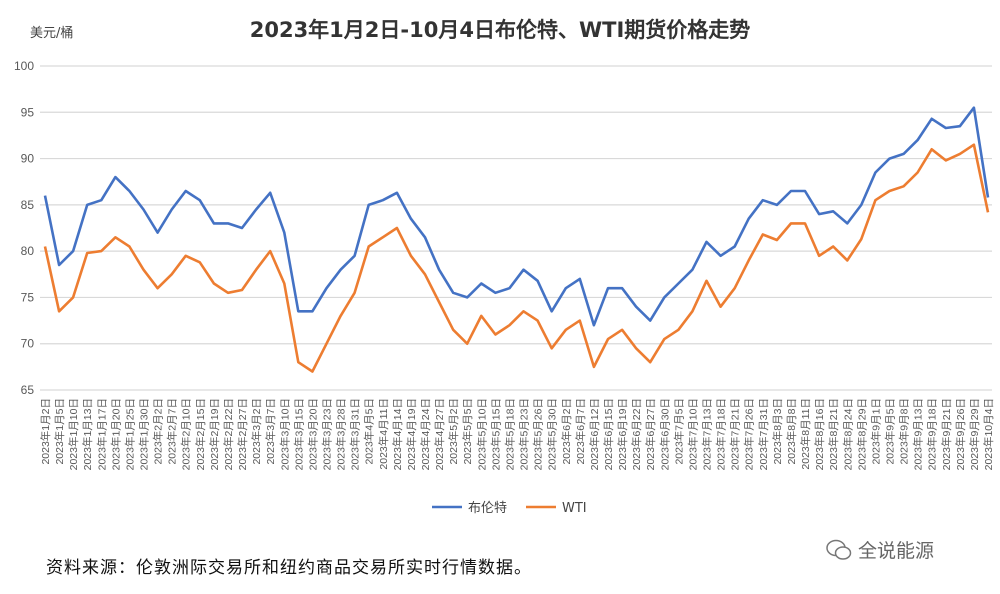 This screenshot has width=1000, height=594. What do you see at coordinates (326, 434) in the screenshot?
I see `x-tick-label: 2023年3月23日` at bounding box center [326, 434].